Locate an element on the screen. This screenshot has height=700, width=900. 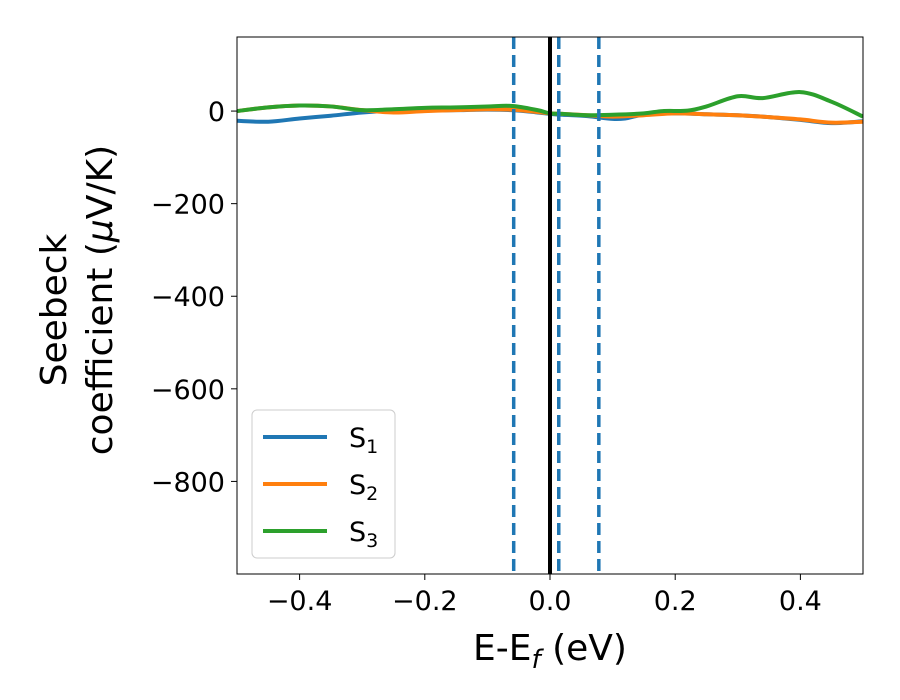
y-tick-label: −200 is located at coordinates (188, 205).